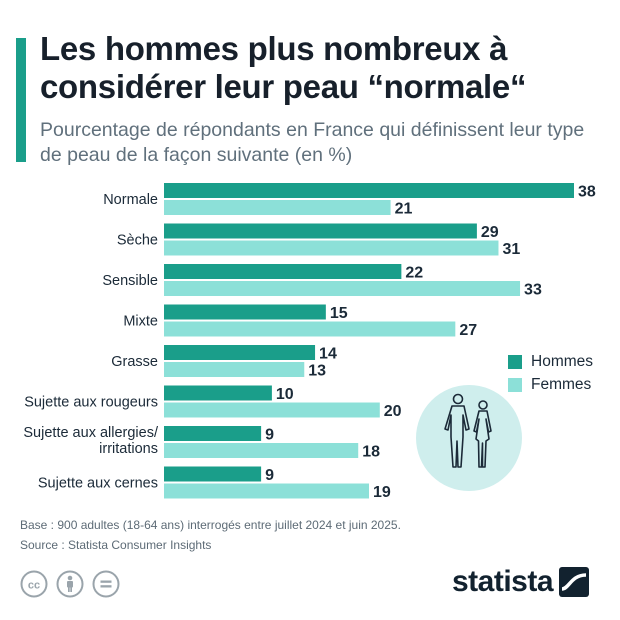 The height and width of the screenshot is (620, 620). I want to click on value-label-femmes: 18, so click(371, 452).